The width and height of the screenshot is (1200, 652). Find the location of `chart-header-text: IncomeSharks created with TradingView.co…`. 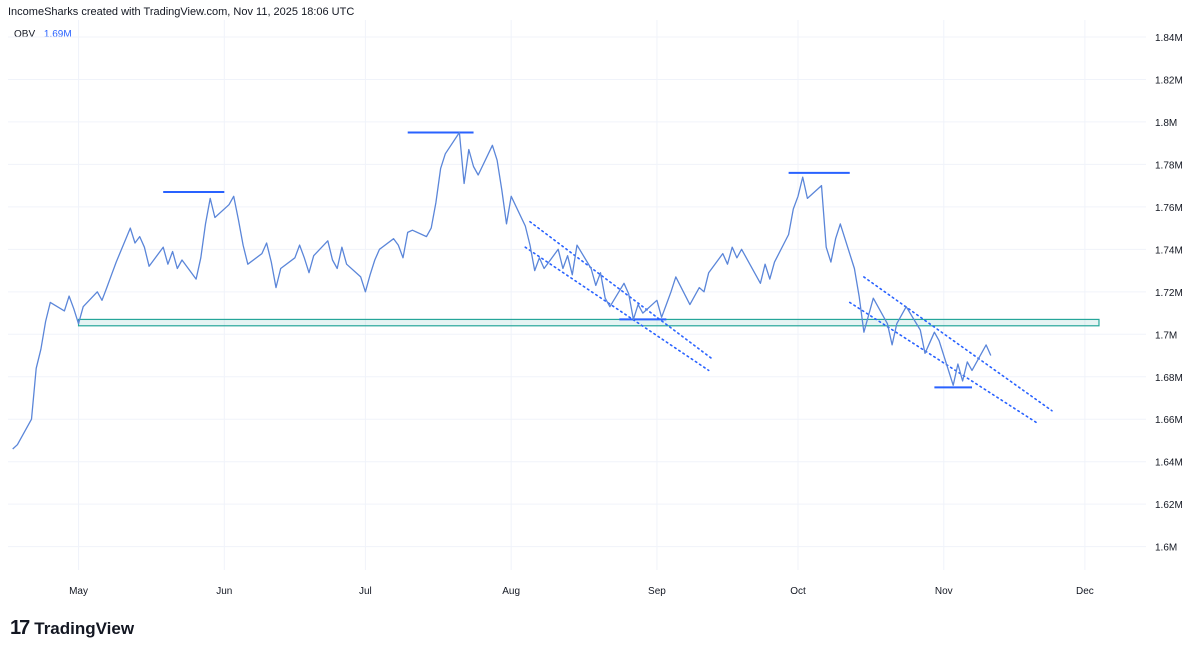

chart-header-text: IncomeSharks created with TradingView.co… is located at coordinates (181, 12).